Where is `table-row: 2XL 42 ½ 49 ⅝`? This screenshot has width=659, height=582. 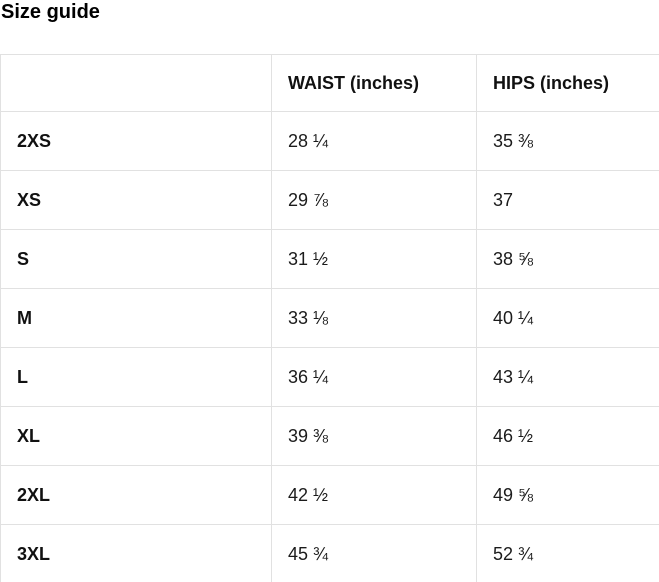
table-row: 2XL 42 ½ 49 ⅝ is located at coordinates (329, 495).